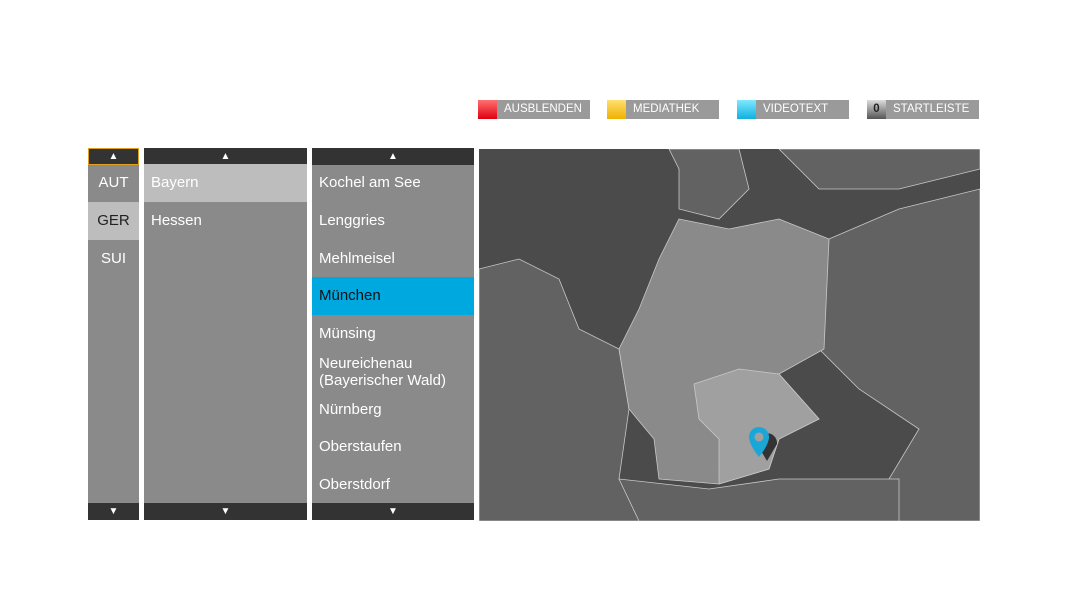  Describe the element at coordinates (382, 372) in the screenshot. I see `city-item: Neureichenau (Bayerischer Wald)` at that location.